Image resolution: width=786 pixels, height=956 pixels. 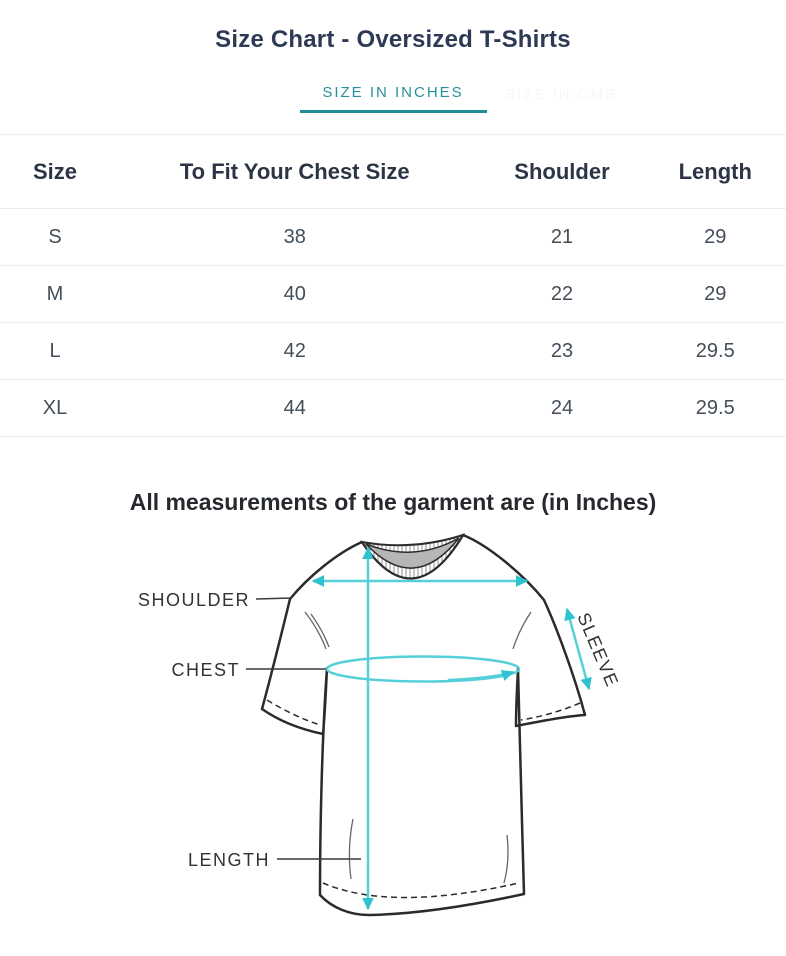 I want to click on table-row-m: M 40 22 29, so click(x=393, y=294).